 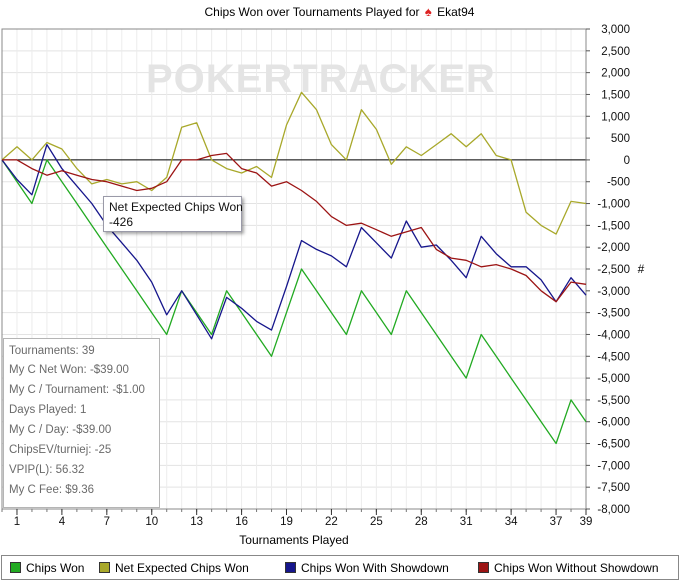 I want to click on legend-item-without-showdown: Chips Won Without Showdown, so click(x=568, y=568).